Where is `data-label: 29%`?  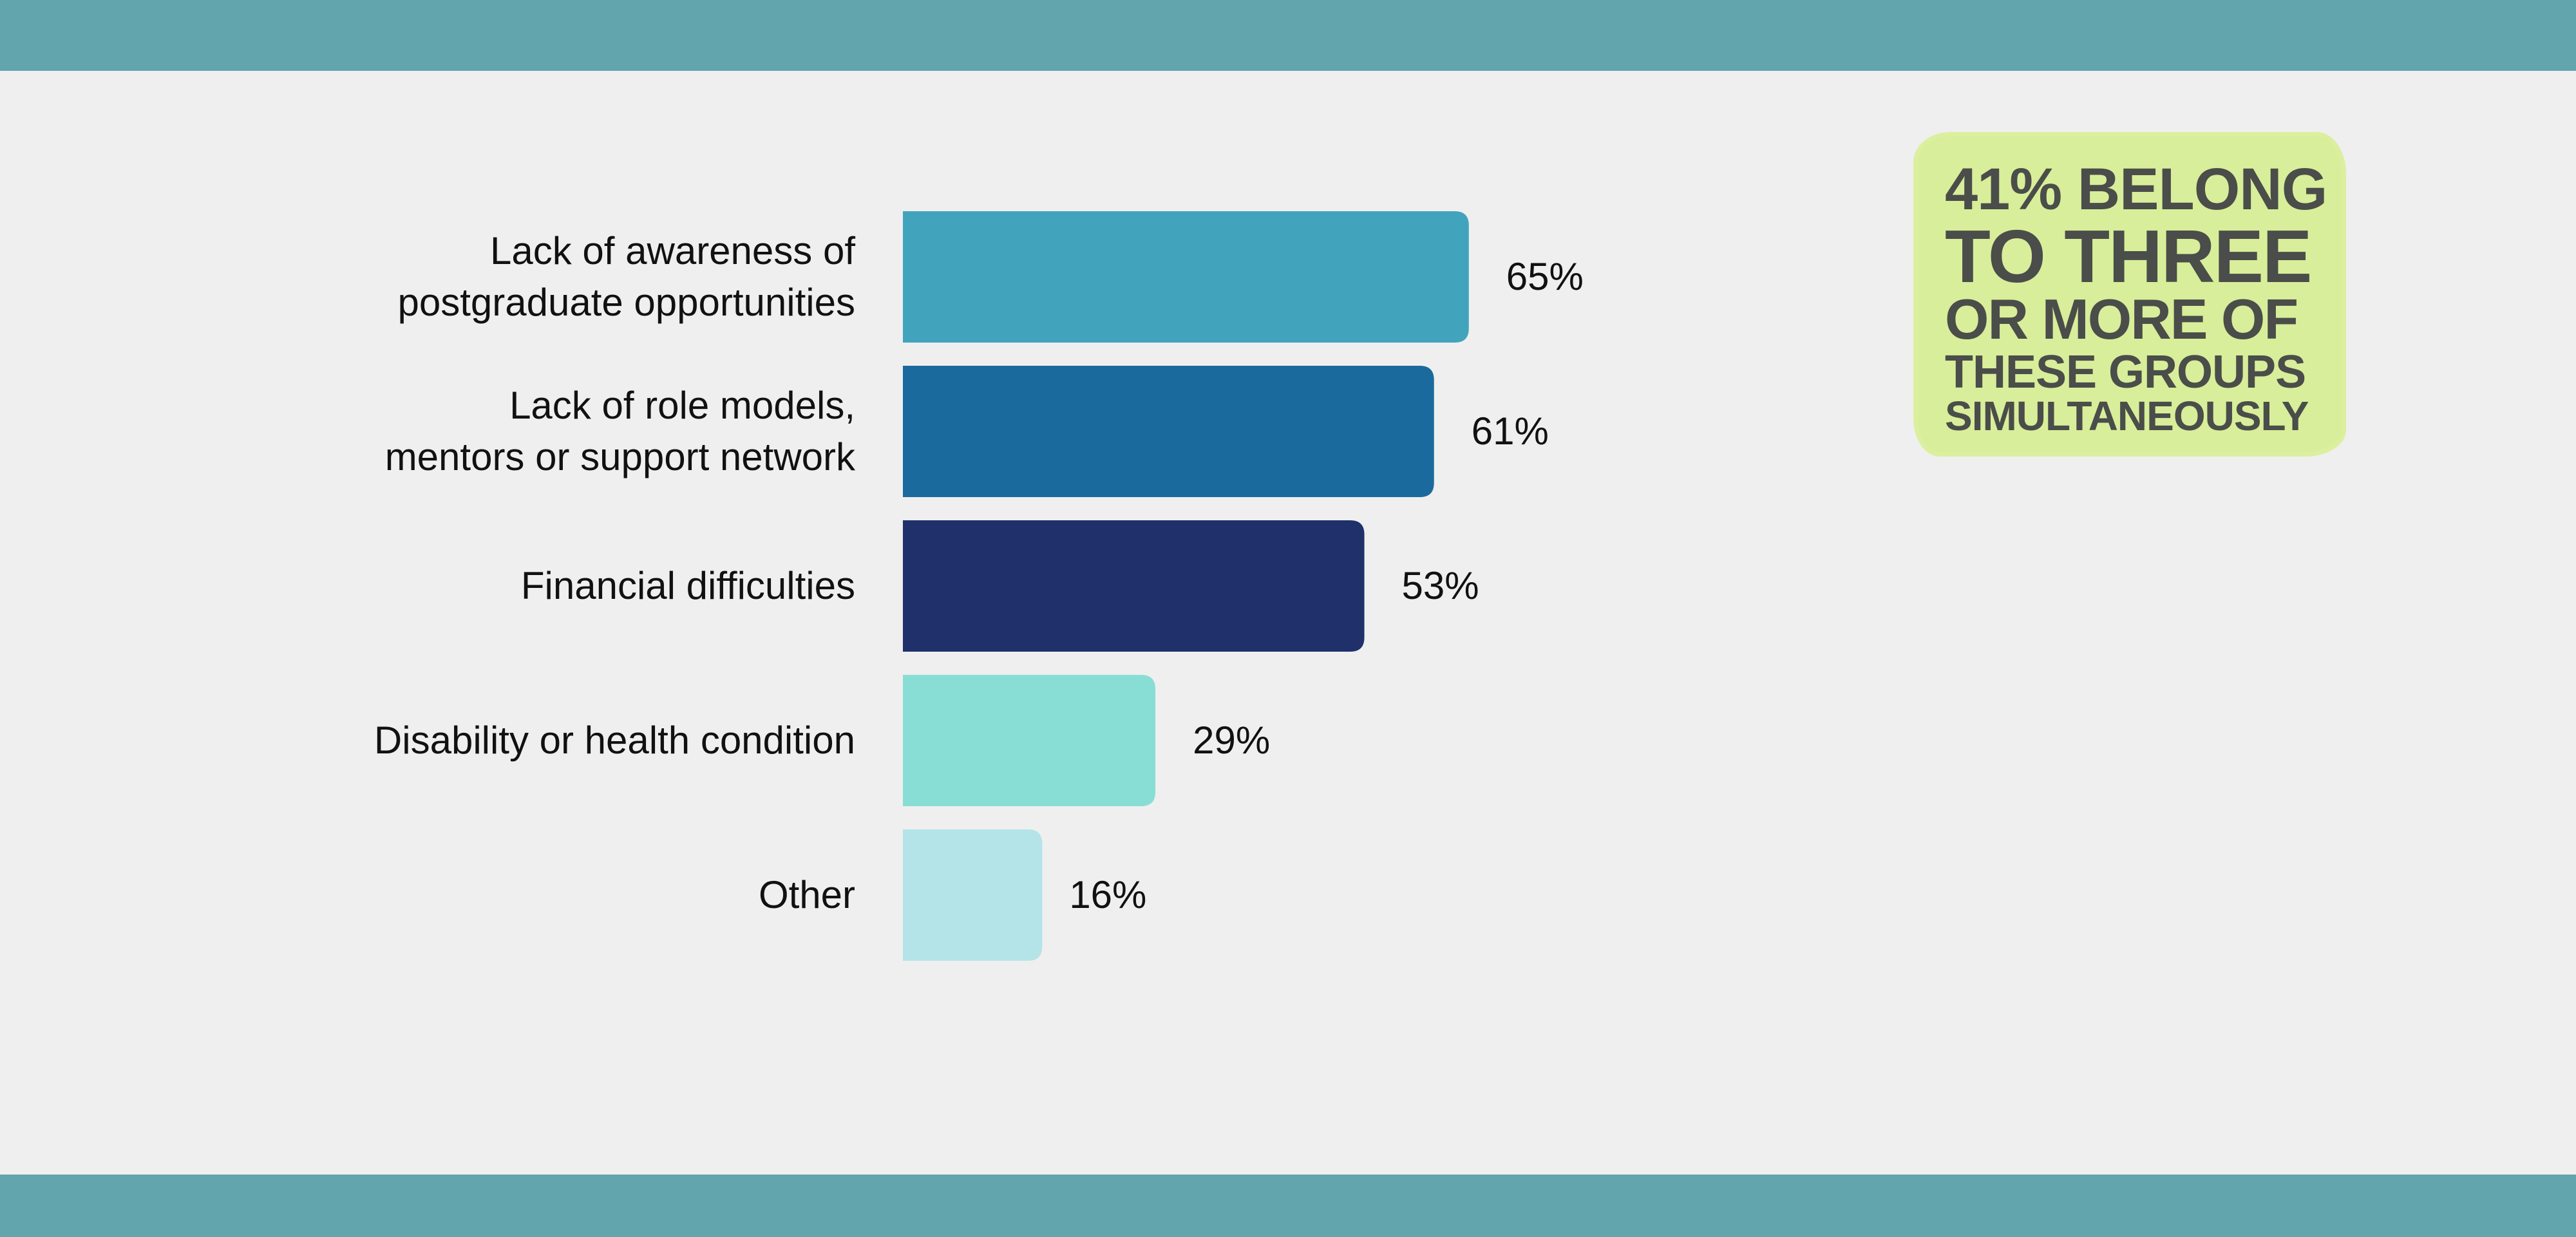
data-label: 29% is located at coordinates (1231, 740).